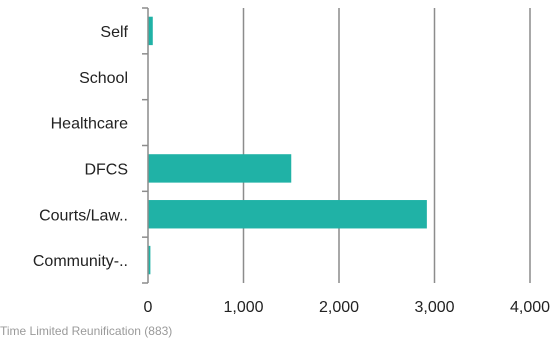 The height and width of the screenshot is (345, 552). I want to click on x-tick-label: 1,000, so click(243, 307).